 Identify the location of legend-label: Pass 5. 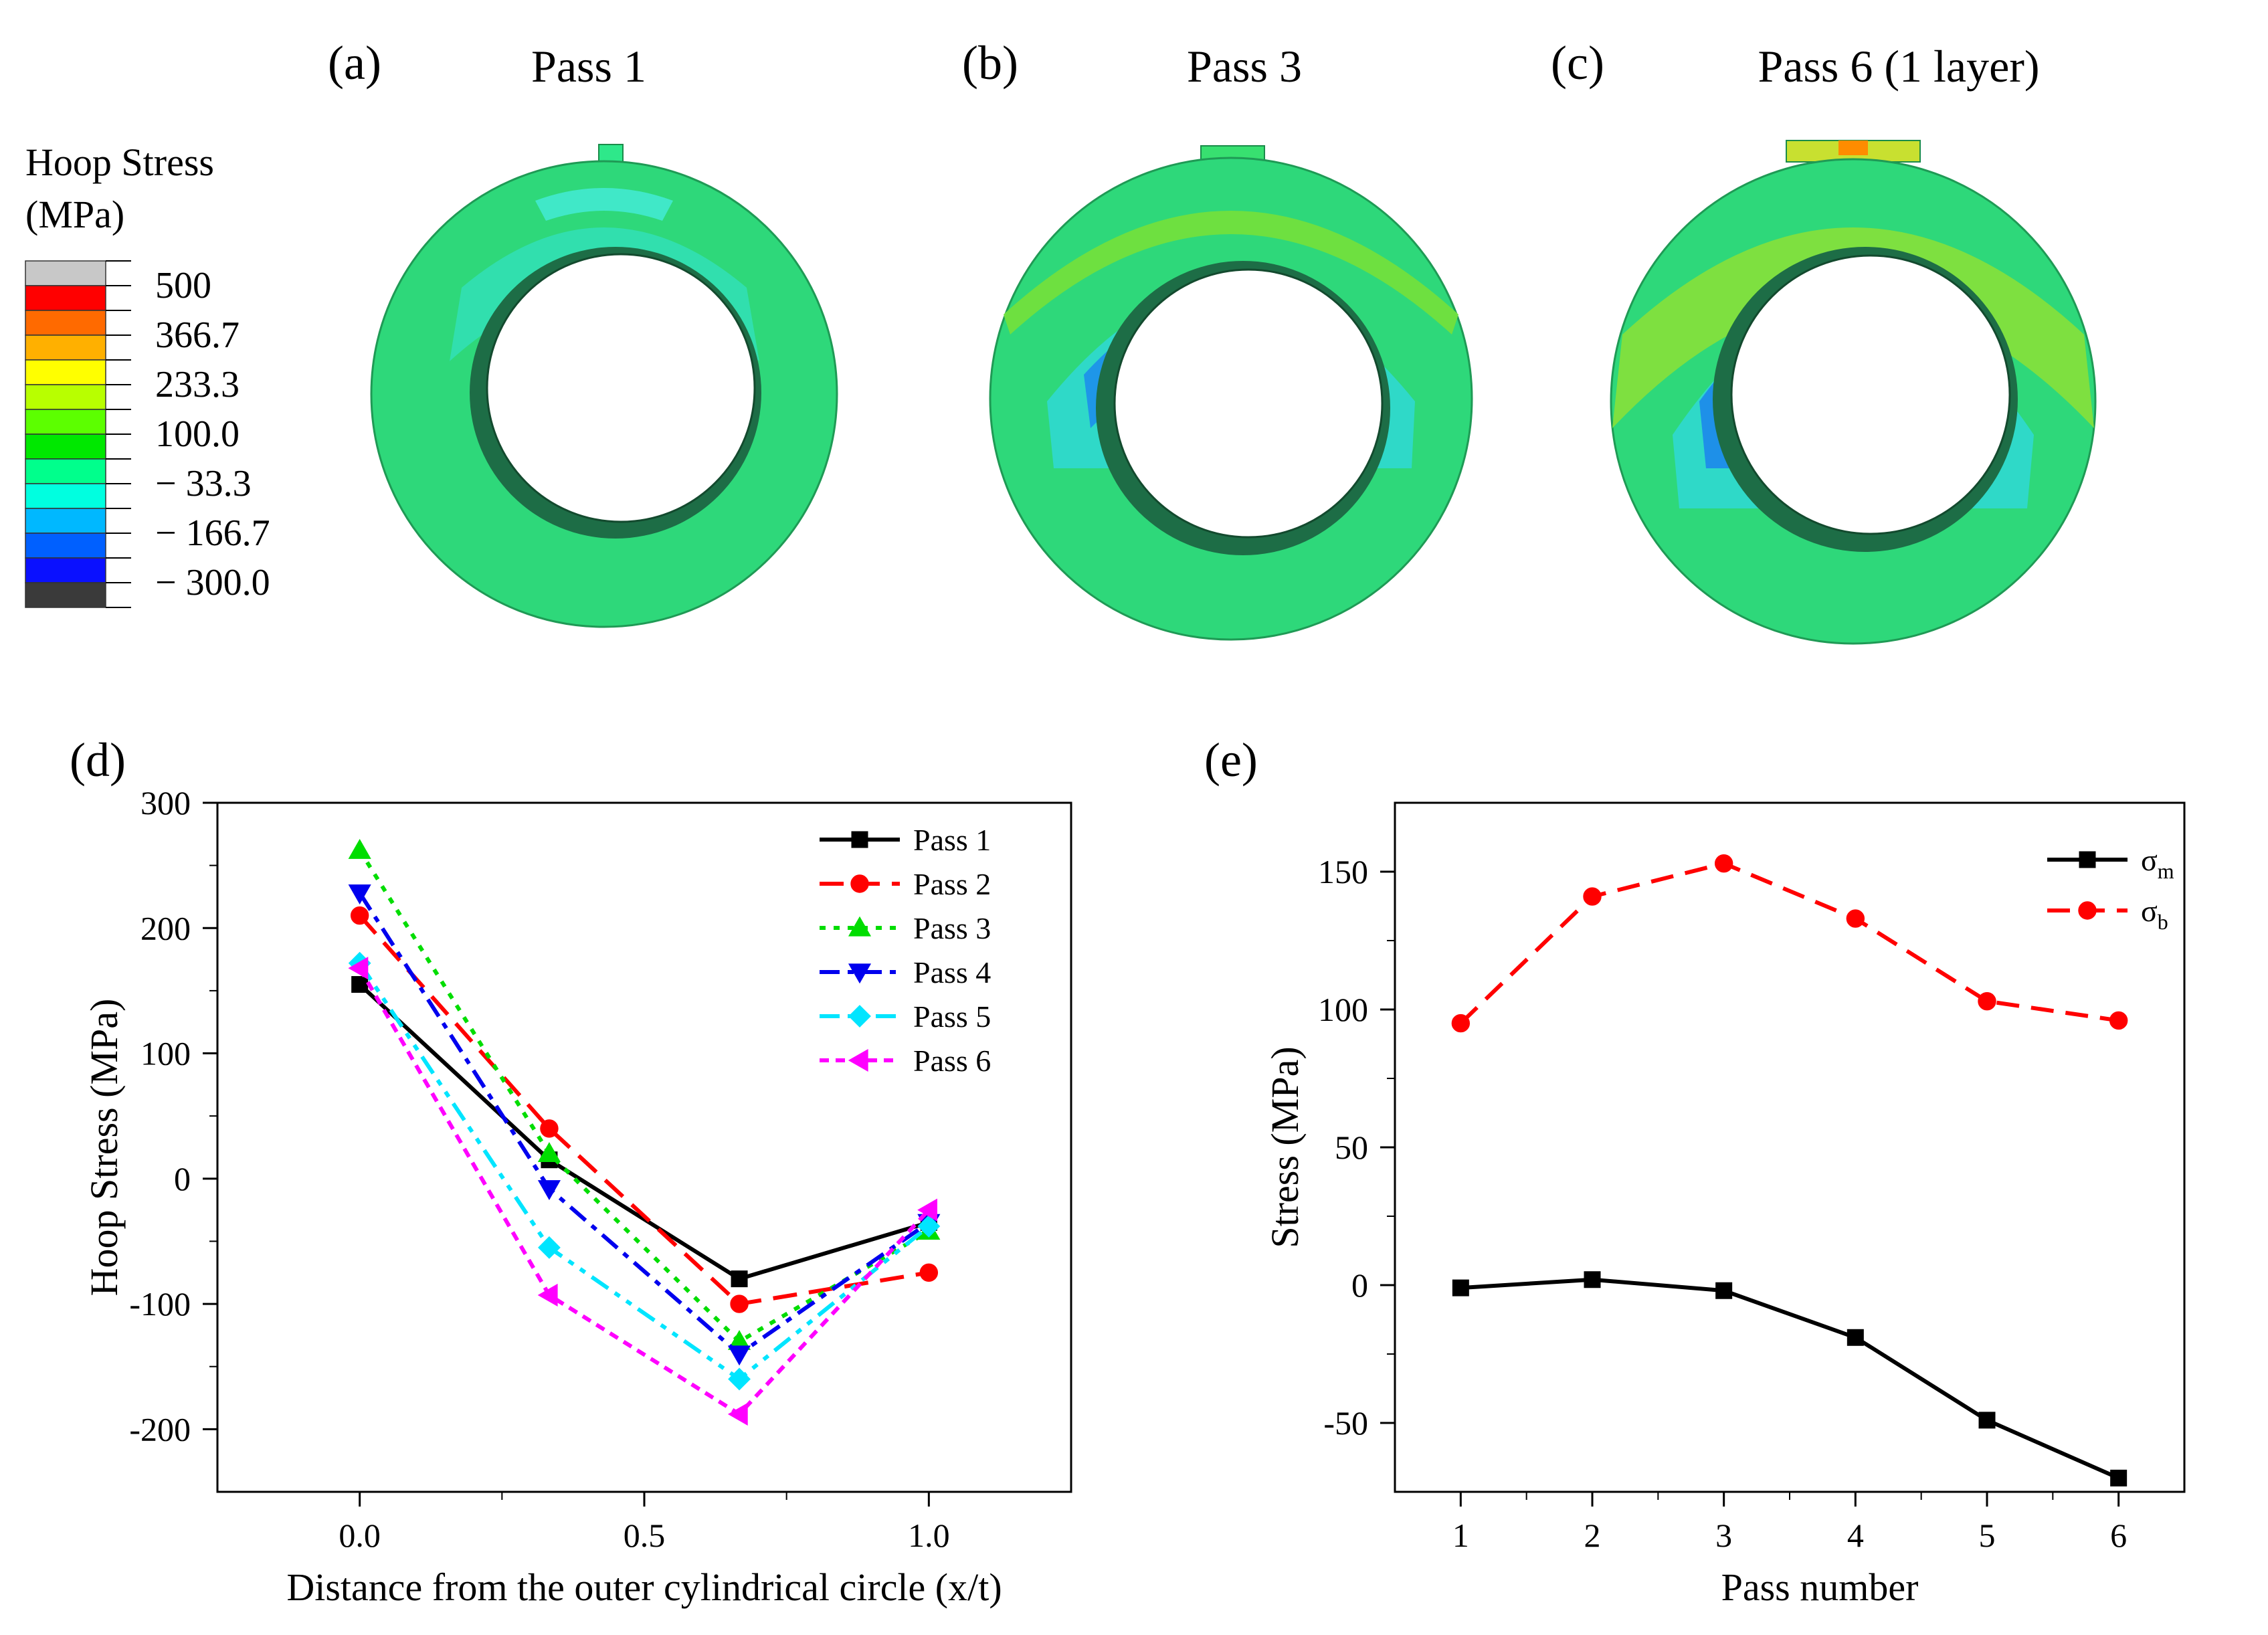
(952, 1016).